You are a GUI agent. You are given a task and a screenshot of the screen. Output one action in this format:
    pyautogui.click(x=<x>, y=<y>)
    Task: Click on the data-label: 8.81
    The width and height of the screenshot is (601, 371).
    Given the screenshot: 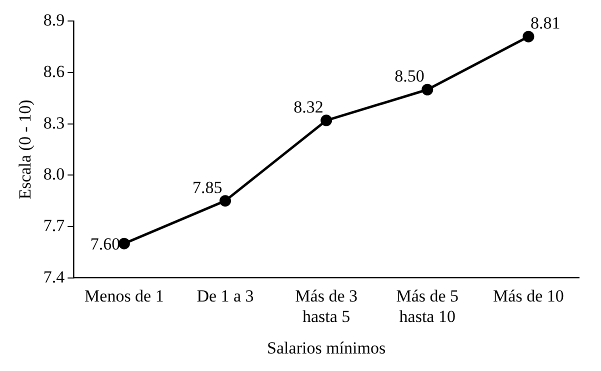 What is the action you would take?
    pyautogui.click(x=545, y=23)
    